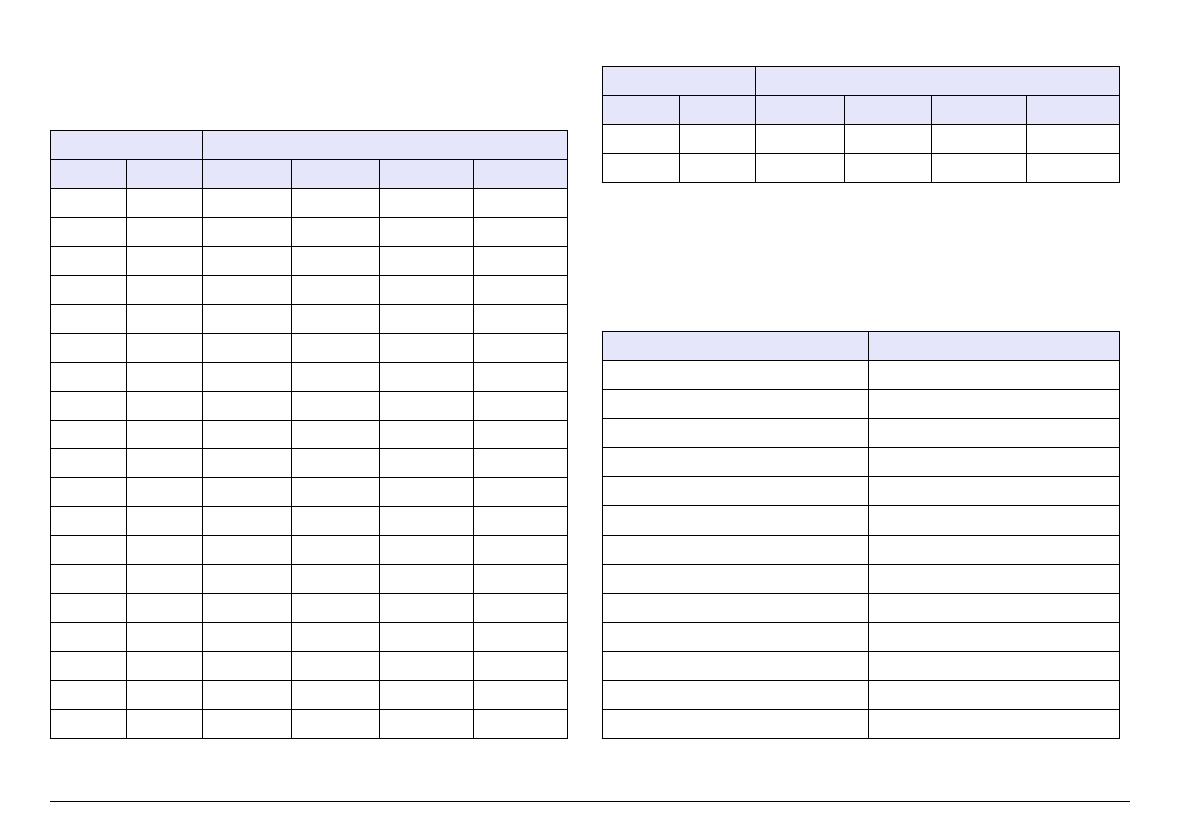 Image resolution: width=1192 pixels, height=840 pixels. I want to click on group-header-cell, so click(126, 145).